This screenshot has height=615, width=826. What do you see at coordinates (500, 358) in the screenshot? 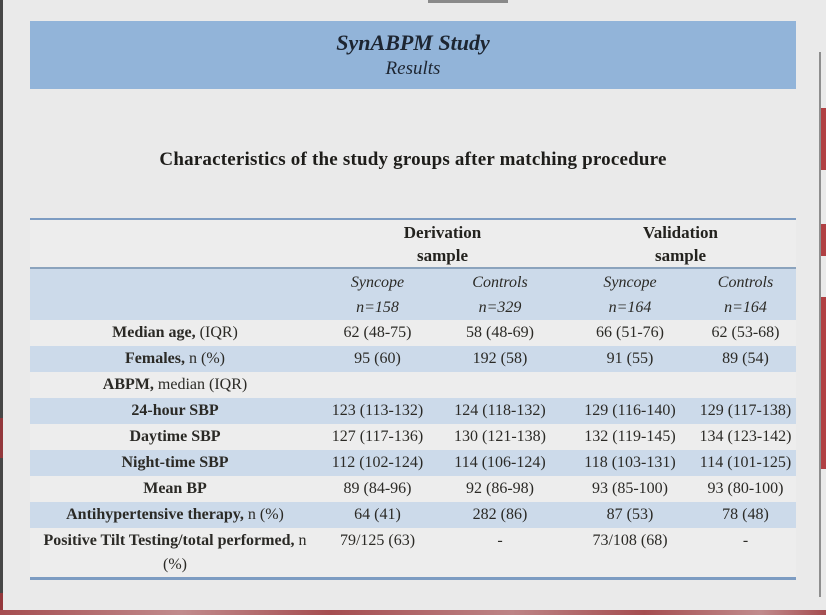
I see `cell-value: 192 (58)` at bounding box center [500, 358].